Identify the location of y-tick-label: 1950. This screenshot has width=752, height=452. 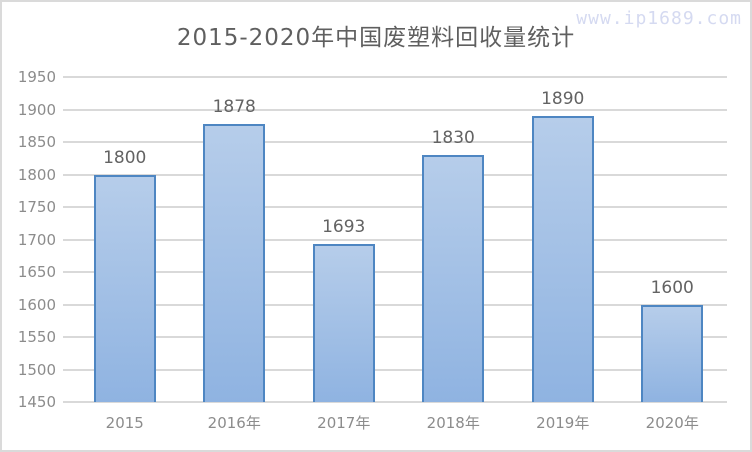
(36, 77).